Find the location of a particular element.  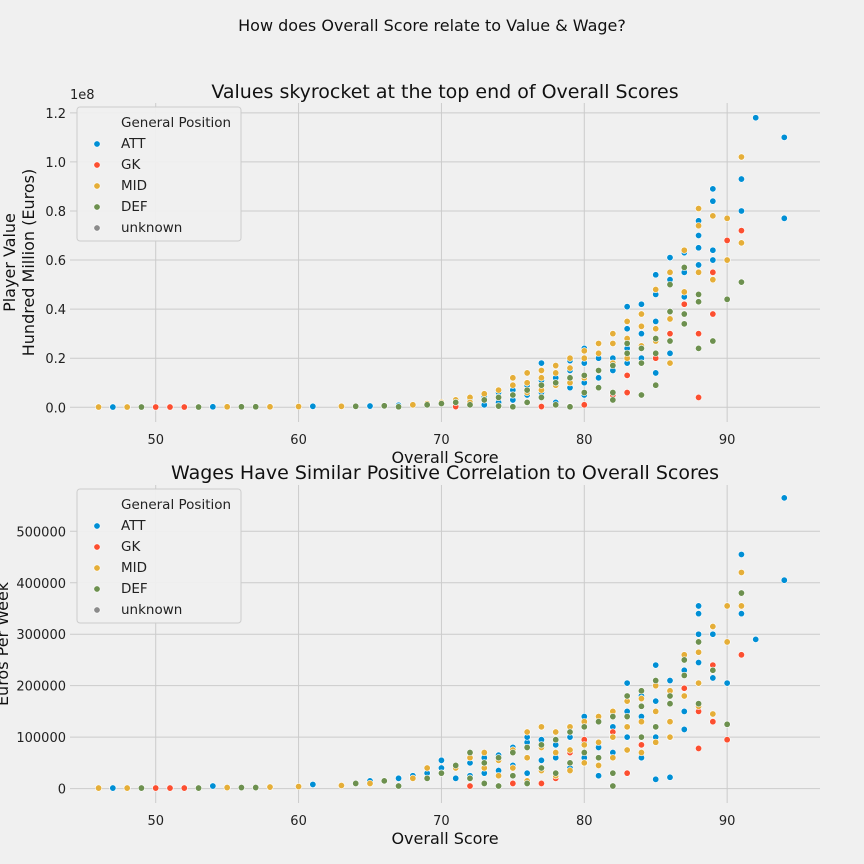

legend-entry-def: DEF is located at coordinates (134, 589).